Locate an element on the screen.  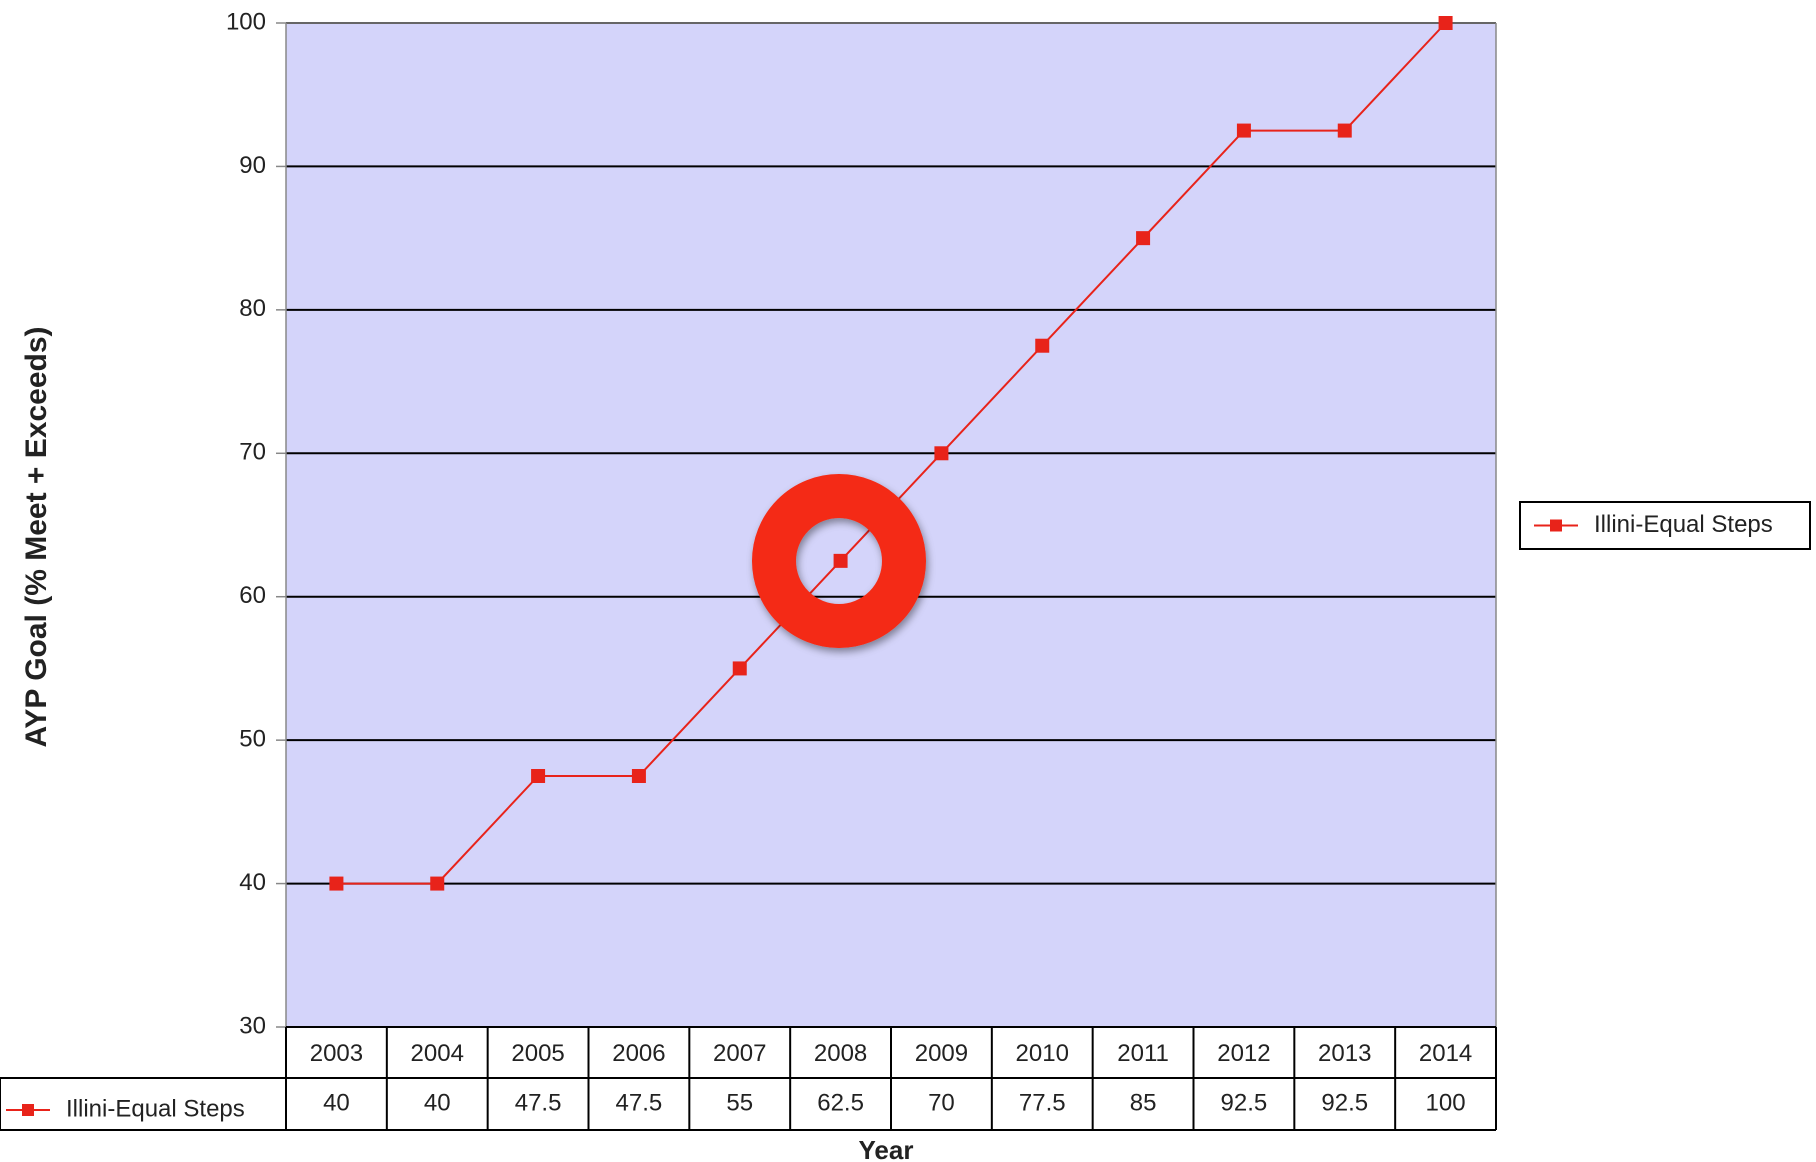
y-tick-label: 50 is located at coordinates (252, 738).